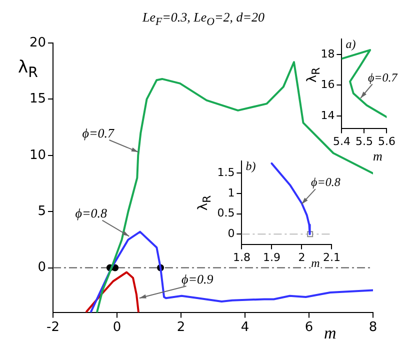 This screenshot has height=349, width=407. I want to click on chart-title: Le$_{F}$=0.3, Le$_{O}$=2, d=20, so click(203, 18).